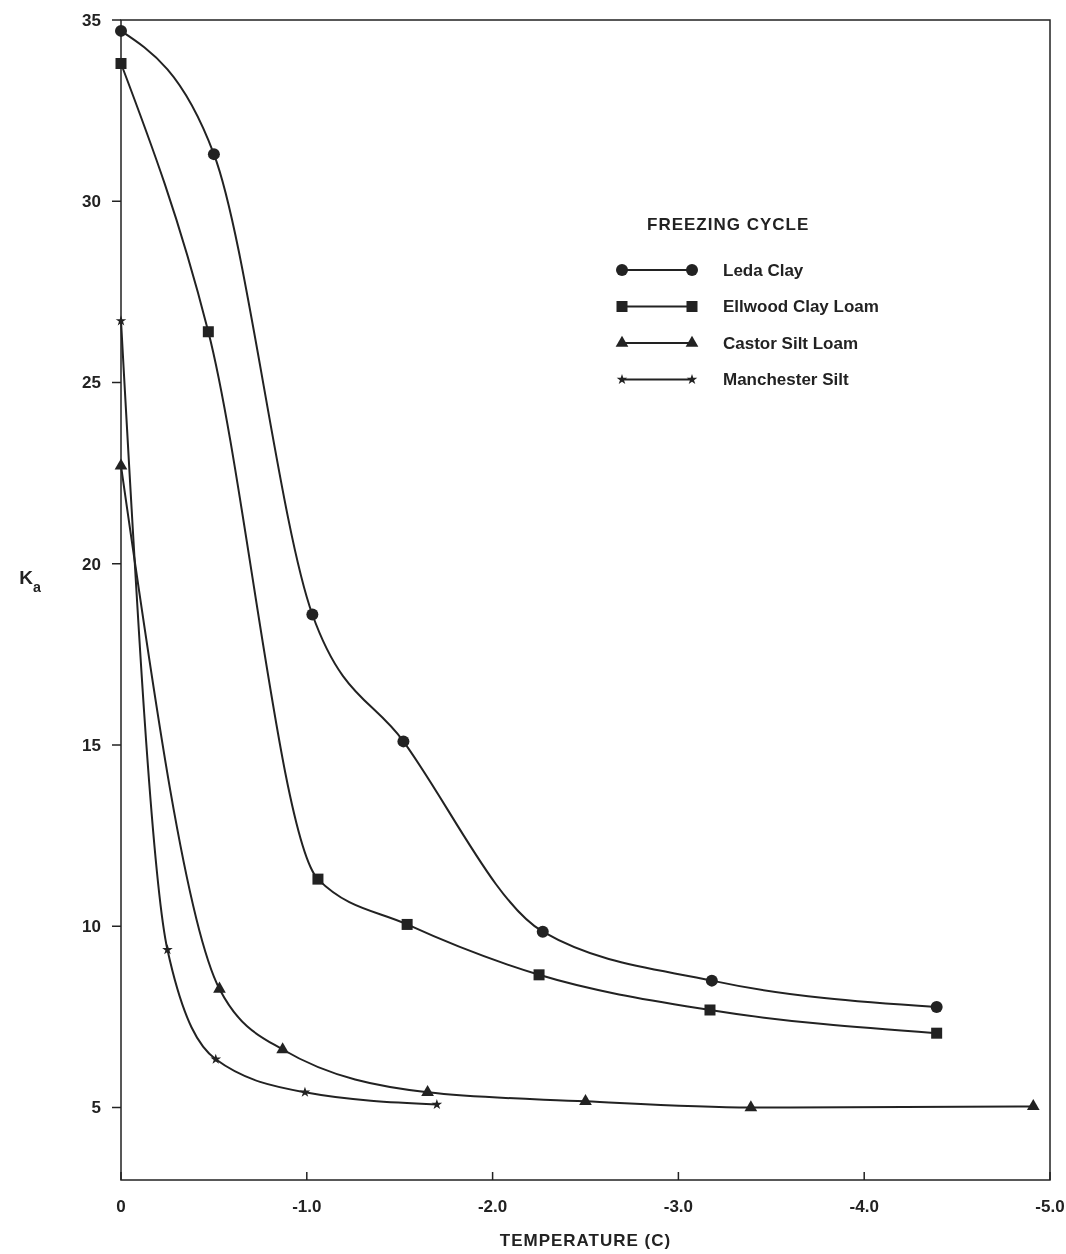  Describe the element at coordinates (91, 745) in the screenshot. I see `y-tick-label: 15` at that location.